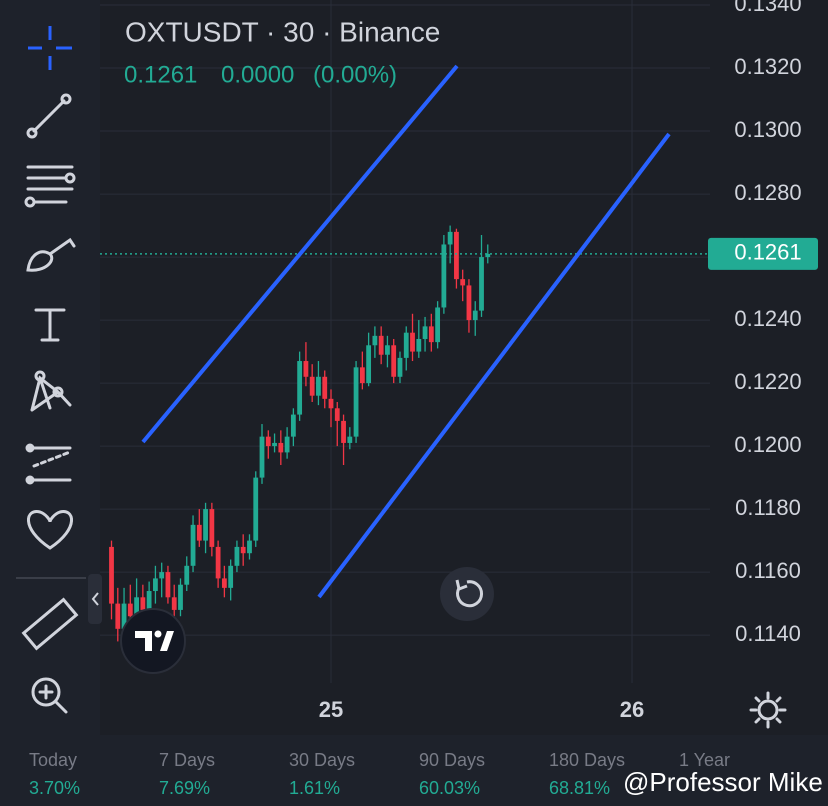 Image resolution: width=828 pixels, height=806 pixels. I want to click on ruler-tool, so click(50, 624).